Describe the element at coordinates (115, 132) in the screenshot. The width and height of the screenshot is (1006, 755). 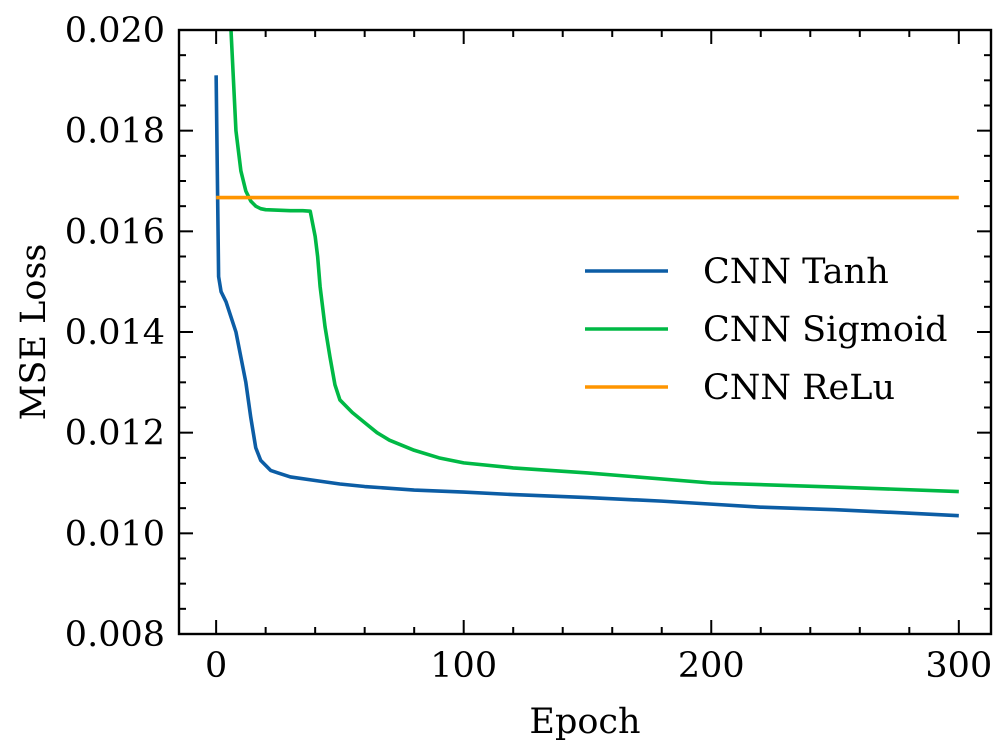
I see `y-tick-label: 0.018` at that location.